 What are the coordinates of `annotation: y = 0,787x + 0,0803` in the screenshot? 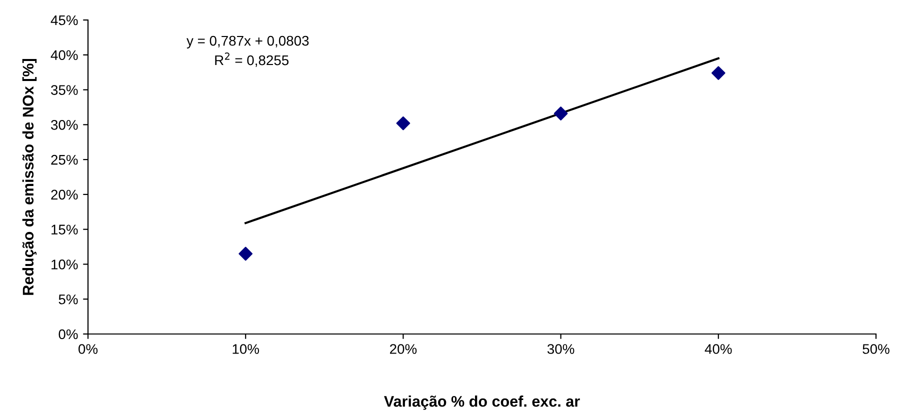 It's located at (247, 42).